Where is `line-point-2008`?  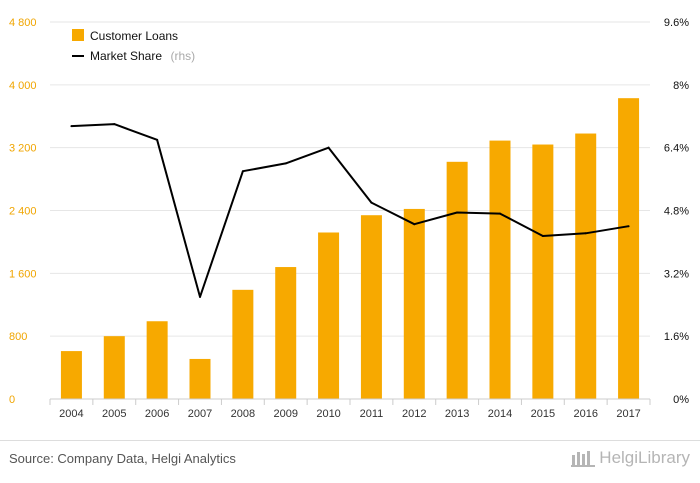
line-point-2008 is located at coordinates (242, 171).